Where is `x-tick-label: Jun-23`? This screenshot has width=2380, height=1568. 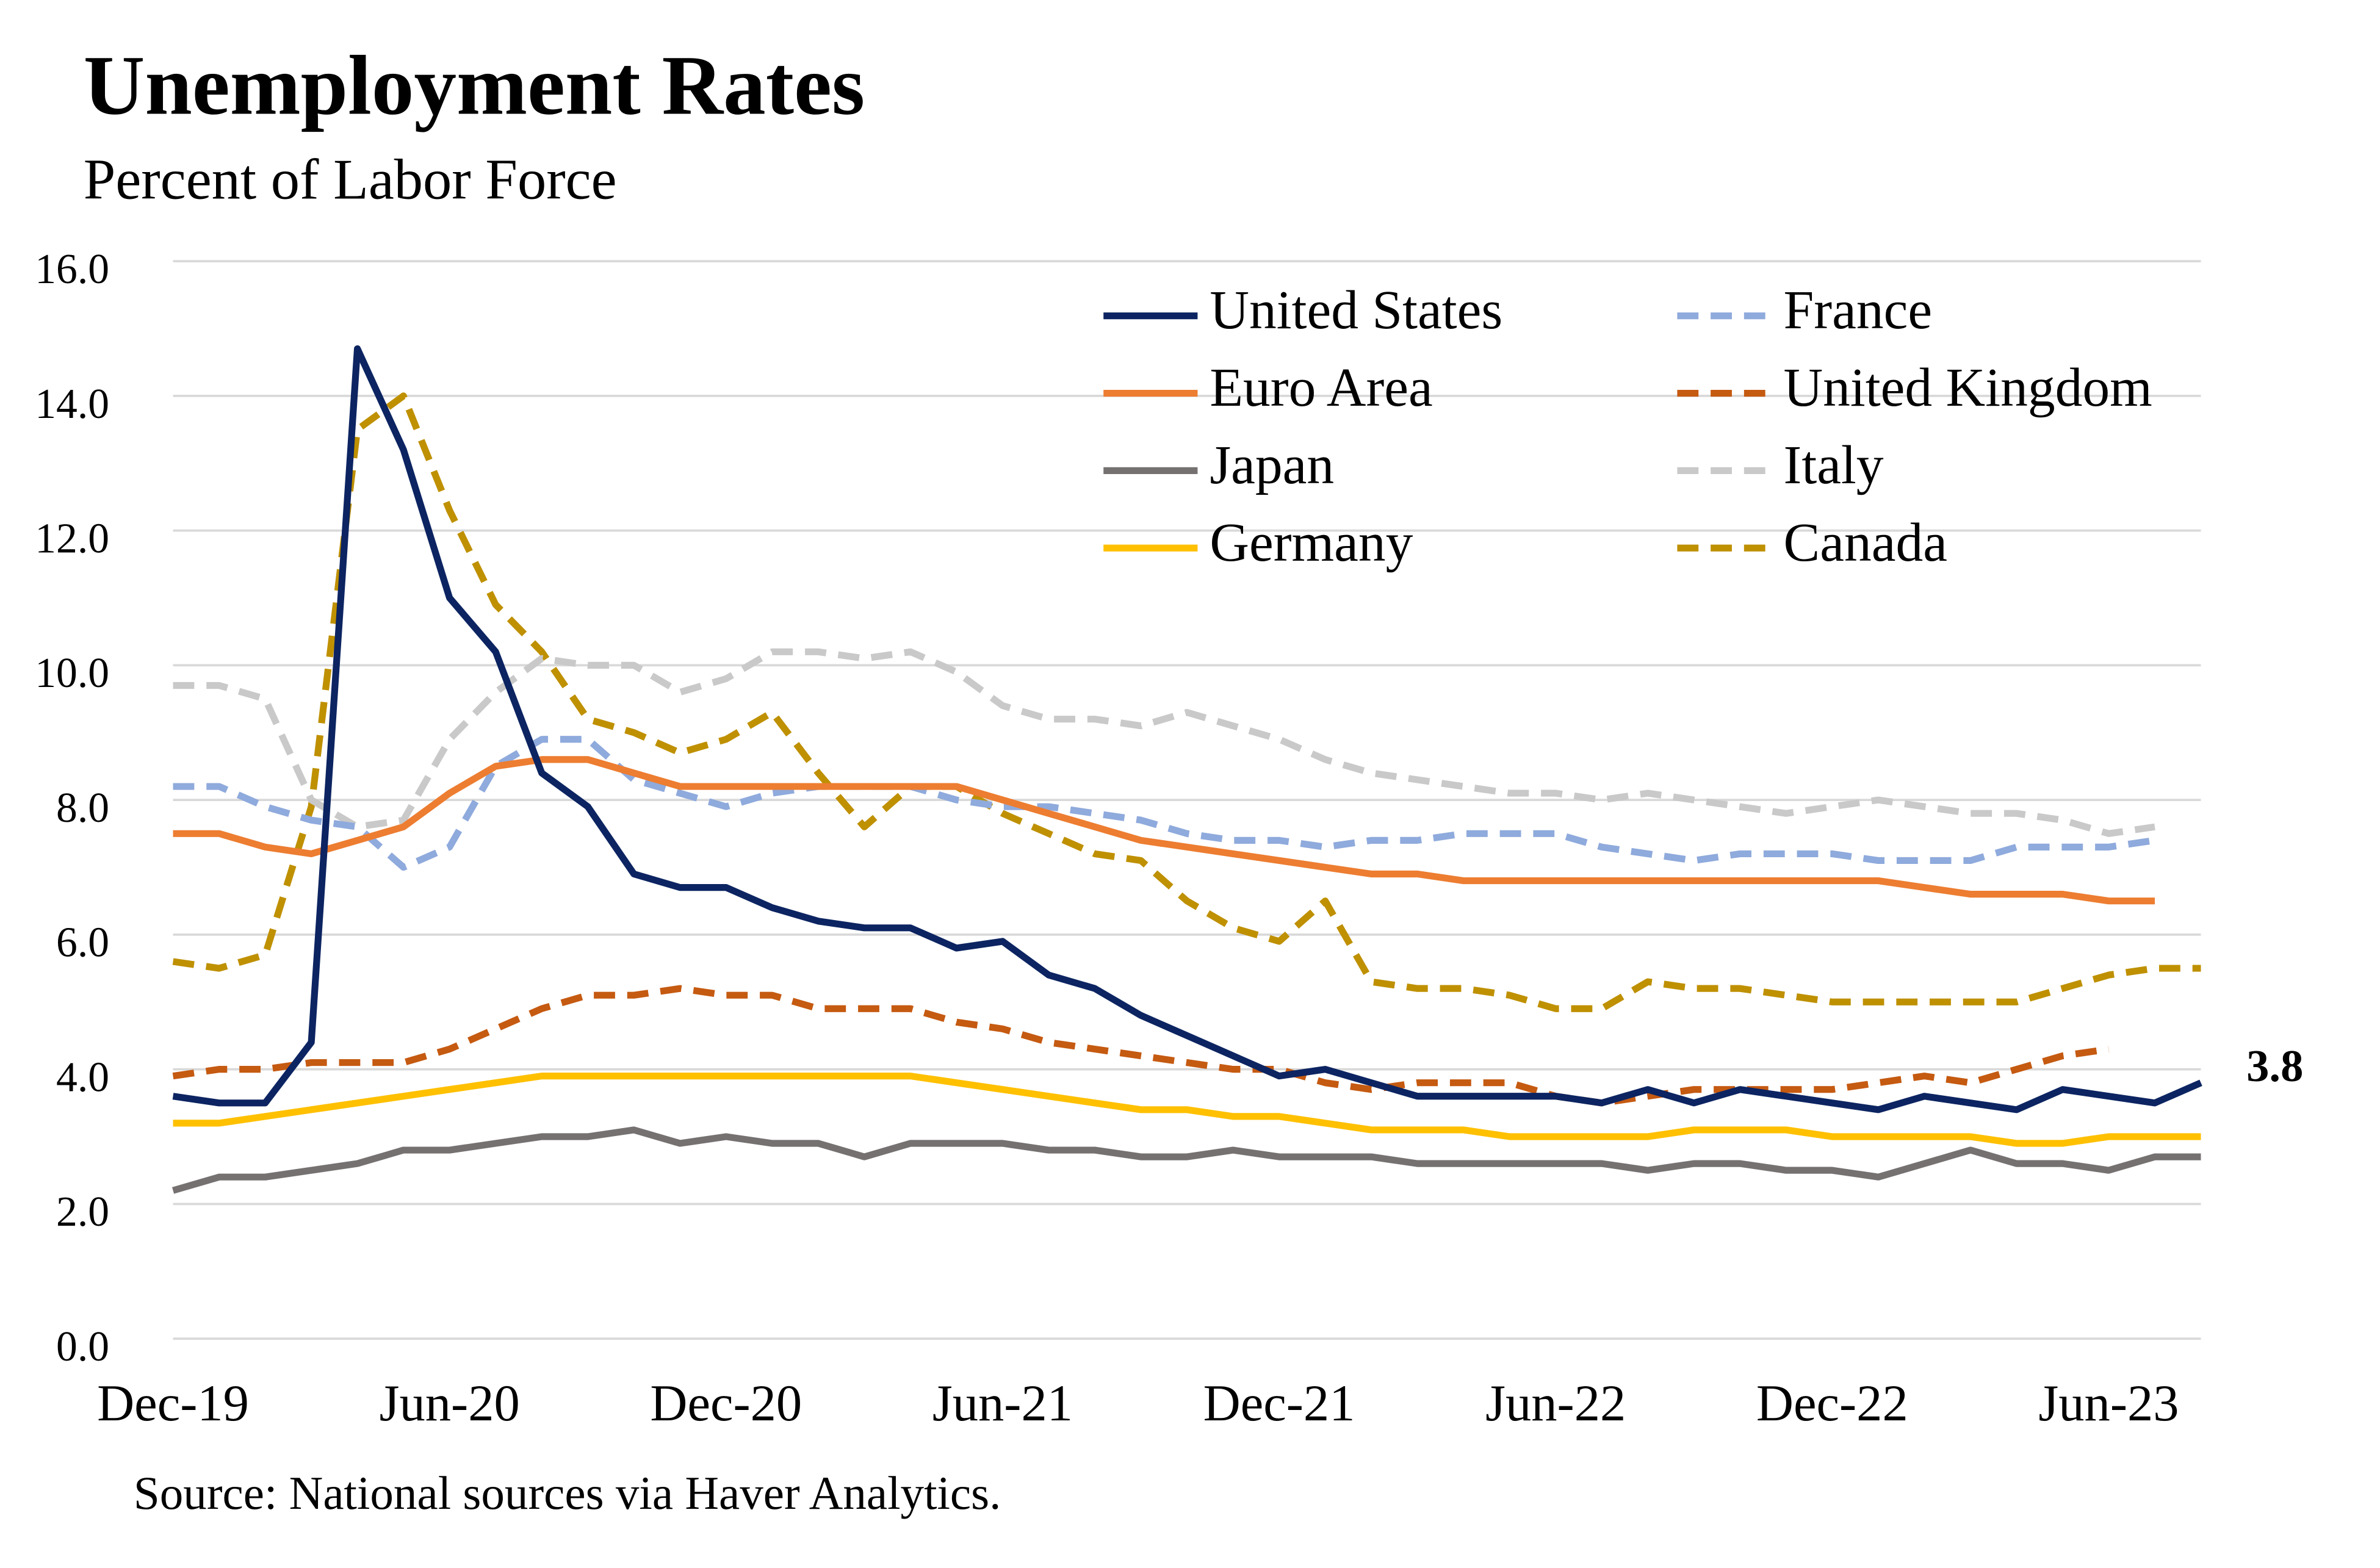 x-tick-label: Jun-23 is located at coordinates (2108, 1403).